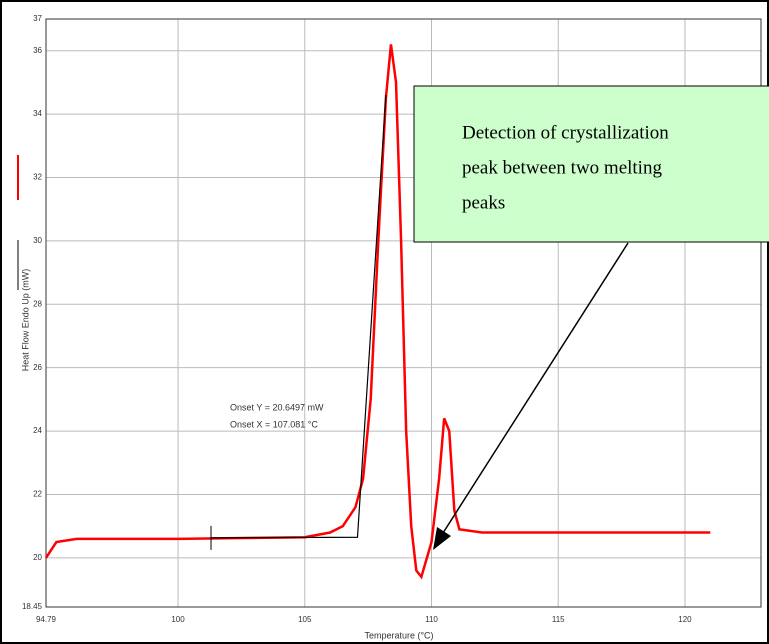 The width and height of the screenshot is (769, 644). I want to click on callout-arrow, so click(535, 388).